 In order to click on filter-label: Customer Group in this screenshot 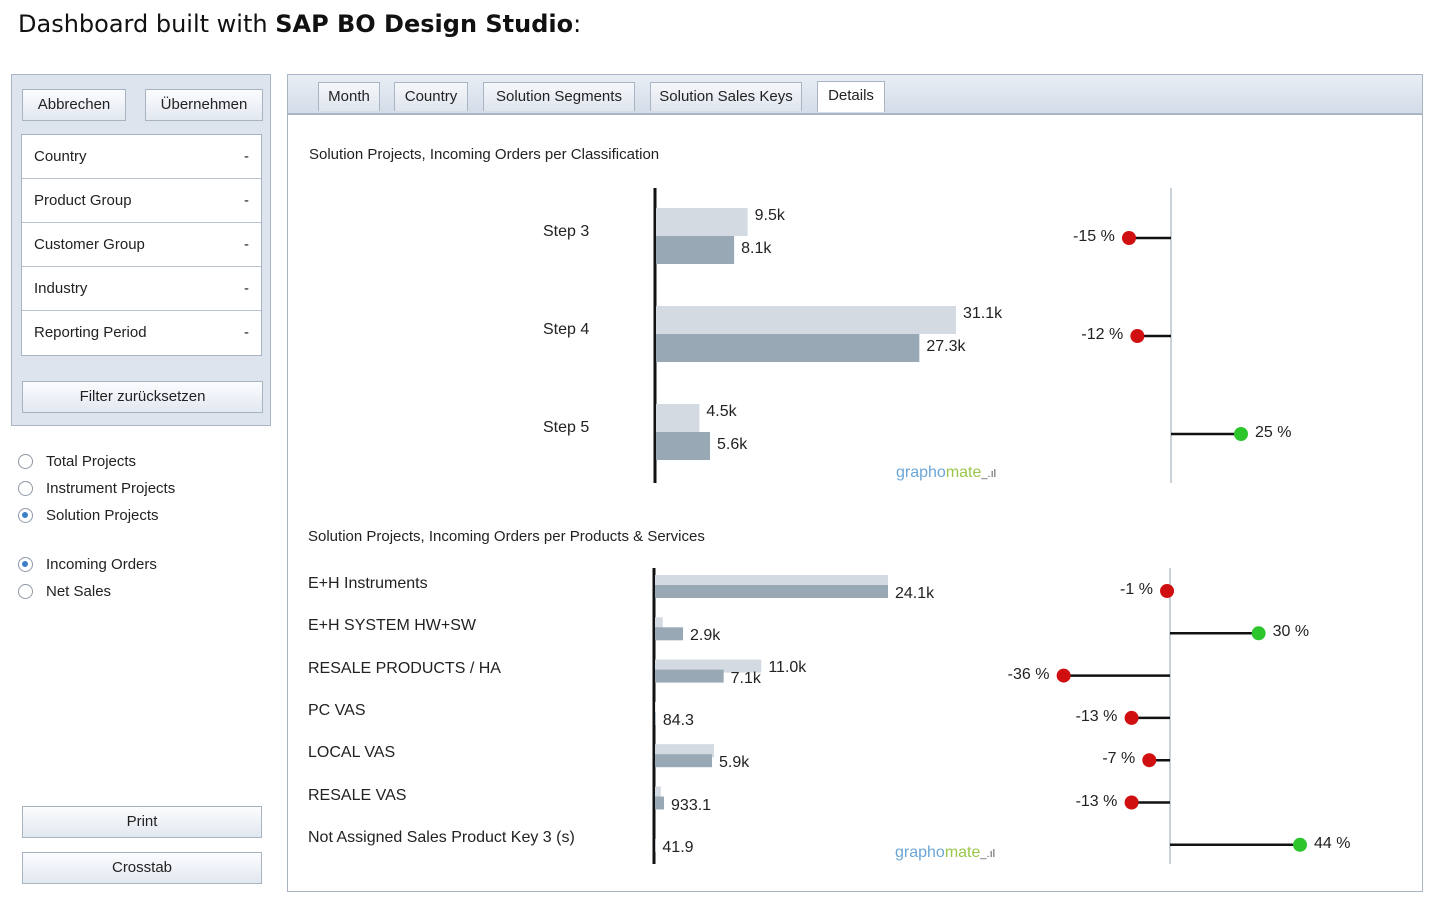, I will do `click(89, 244)`.